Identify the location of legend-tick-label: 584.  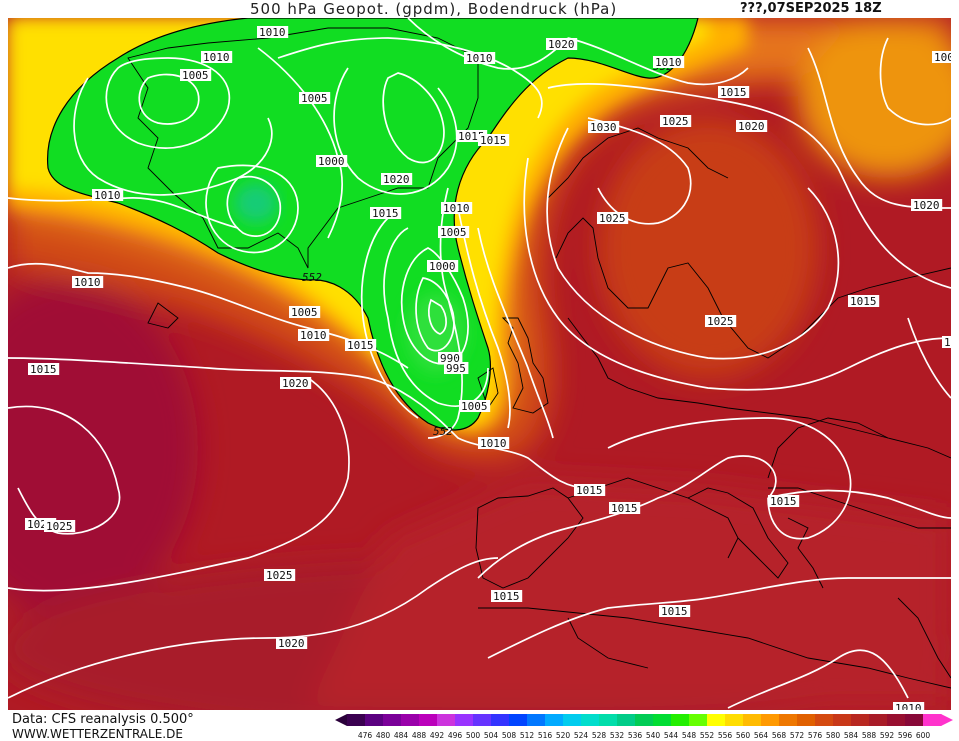
(851, 735).